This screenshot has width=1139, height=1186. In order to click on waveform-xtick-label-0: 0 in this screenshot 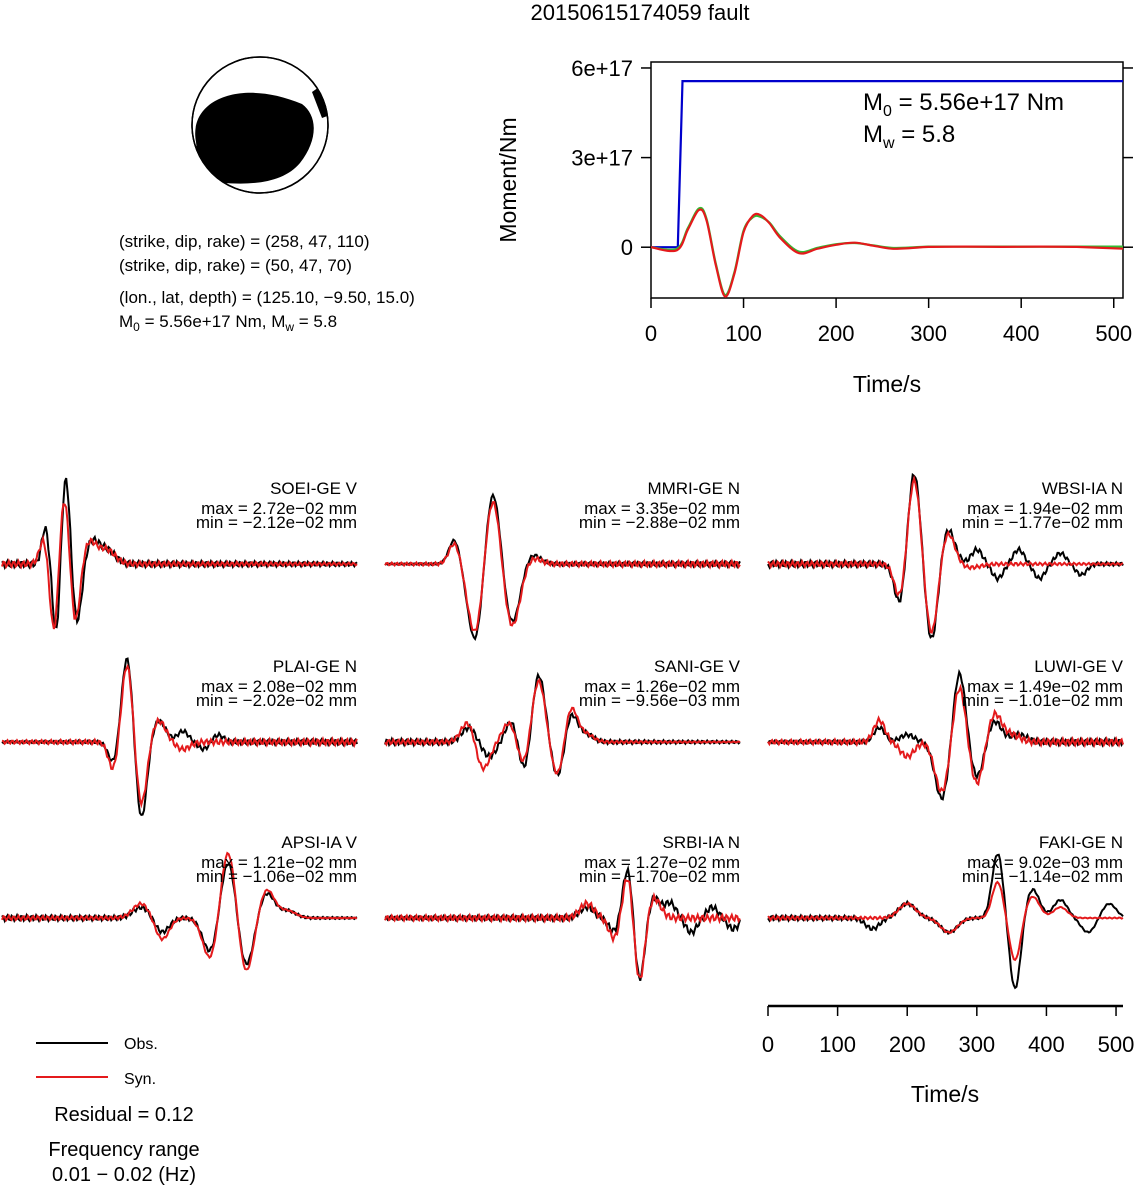, I will do `click(768, 1044)`.